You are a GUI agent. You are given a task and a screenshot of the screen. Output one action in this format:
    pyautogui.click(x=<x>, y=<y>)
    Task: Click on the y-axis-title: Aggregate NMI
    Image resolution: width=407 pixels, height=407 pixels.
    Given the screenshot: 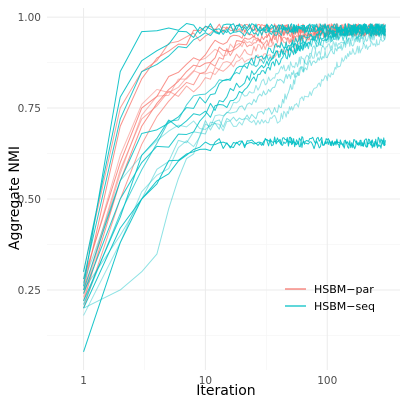 What is the action you would take?
    pyautogui.click(x=15, y=198)
    